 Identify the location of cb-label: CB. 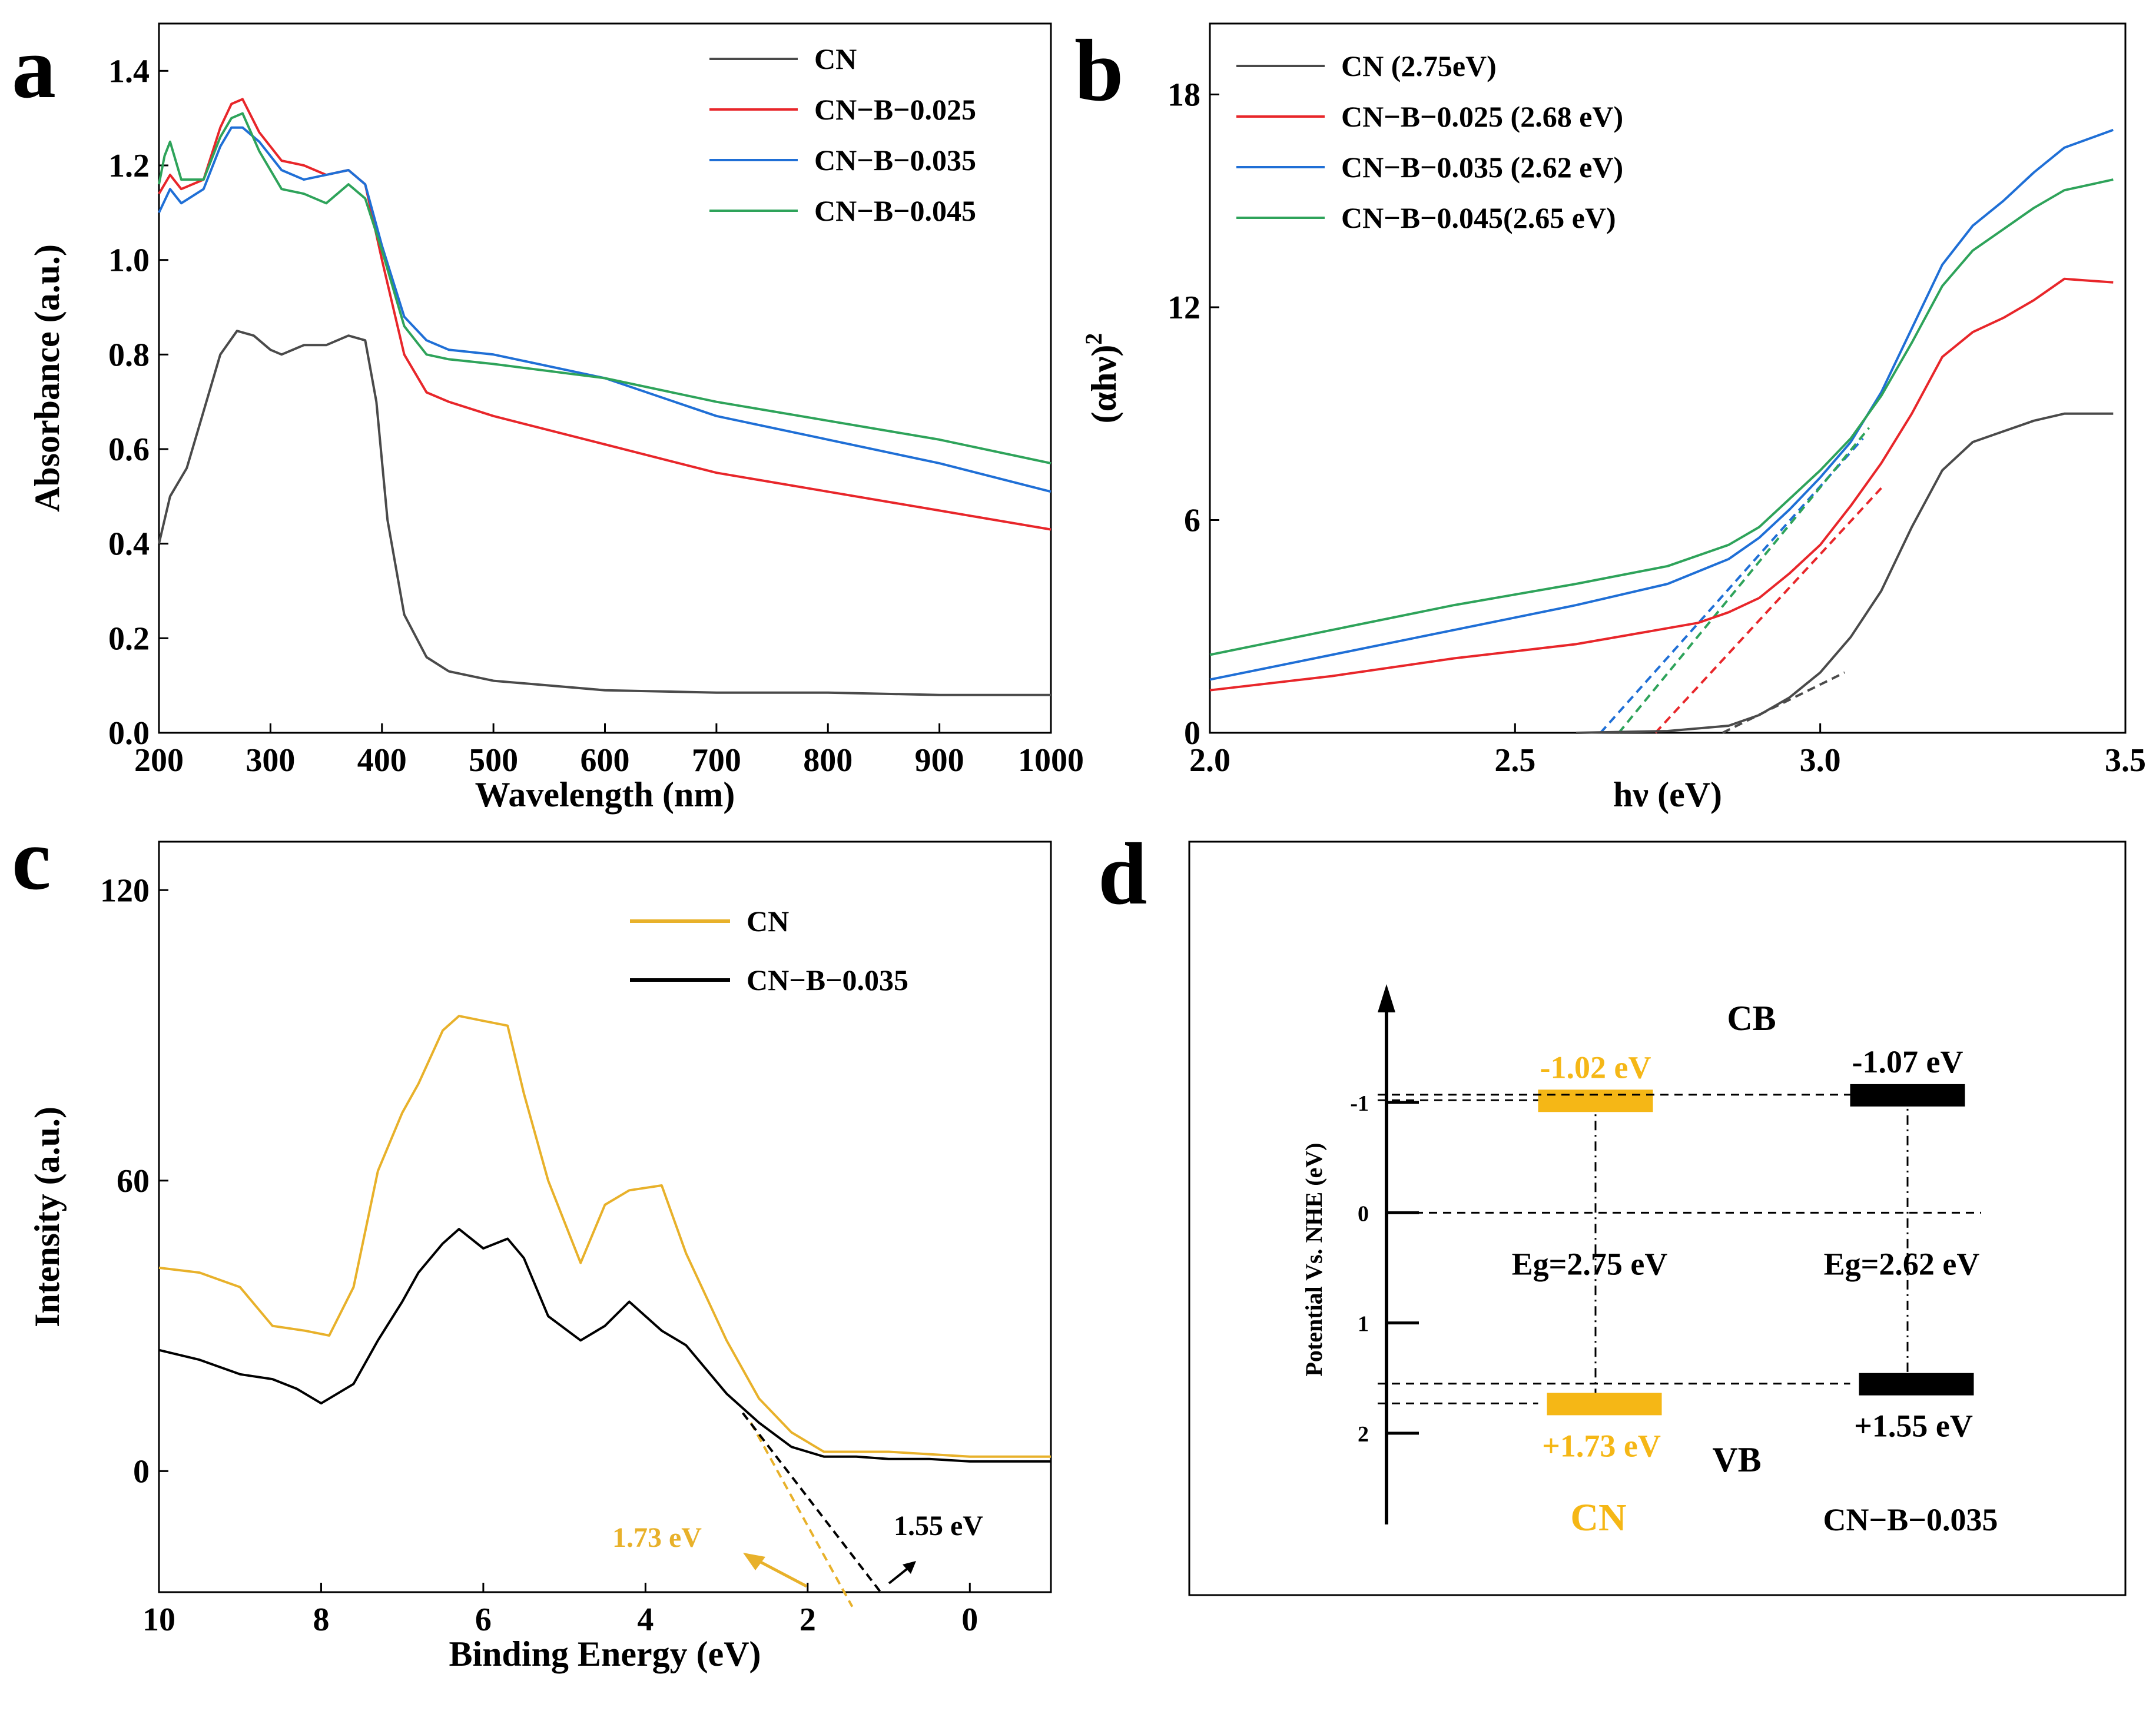
(1752, 1019).